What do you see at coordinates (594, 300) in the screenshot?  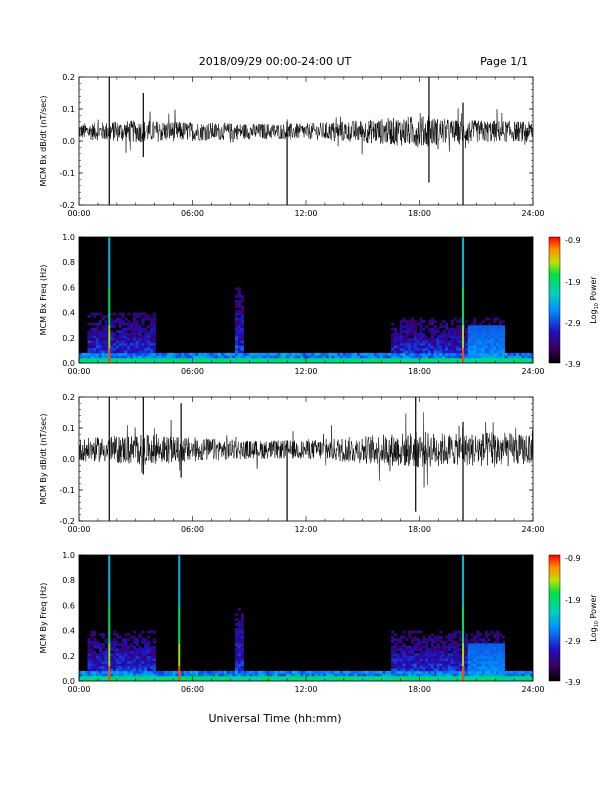 I see `colorbar-1-label: Log10 Power` at bounding box center [594, 300].